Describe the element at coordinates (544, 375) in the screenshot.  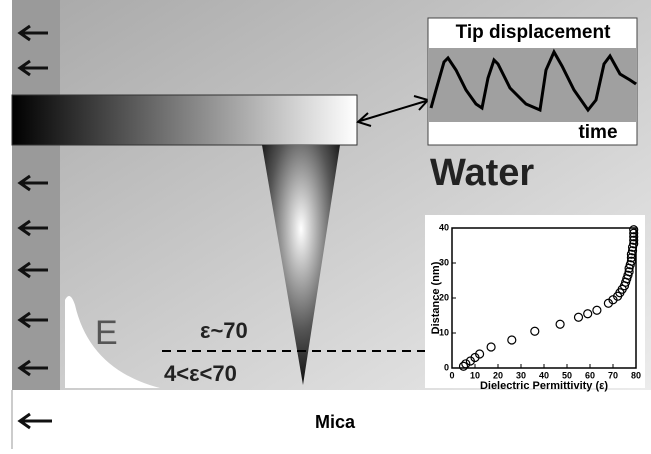
I see `x-tick-label: 40` at that location.